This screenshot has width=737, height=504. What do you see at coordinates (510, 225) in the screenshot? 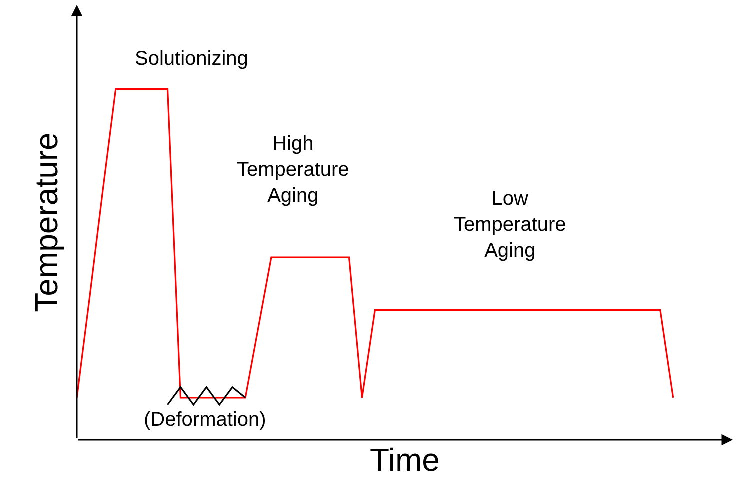
I see `annotation: Low Temperature Aging` at bounding box center [510, 225].